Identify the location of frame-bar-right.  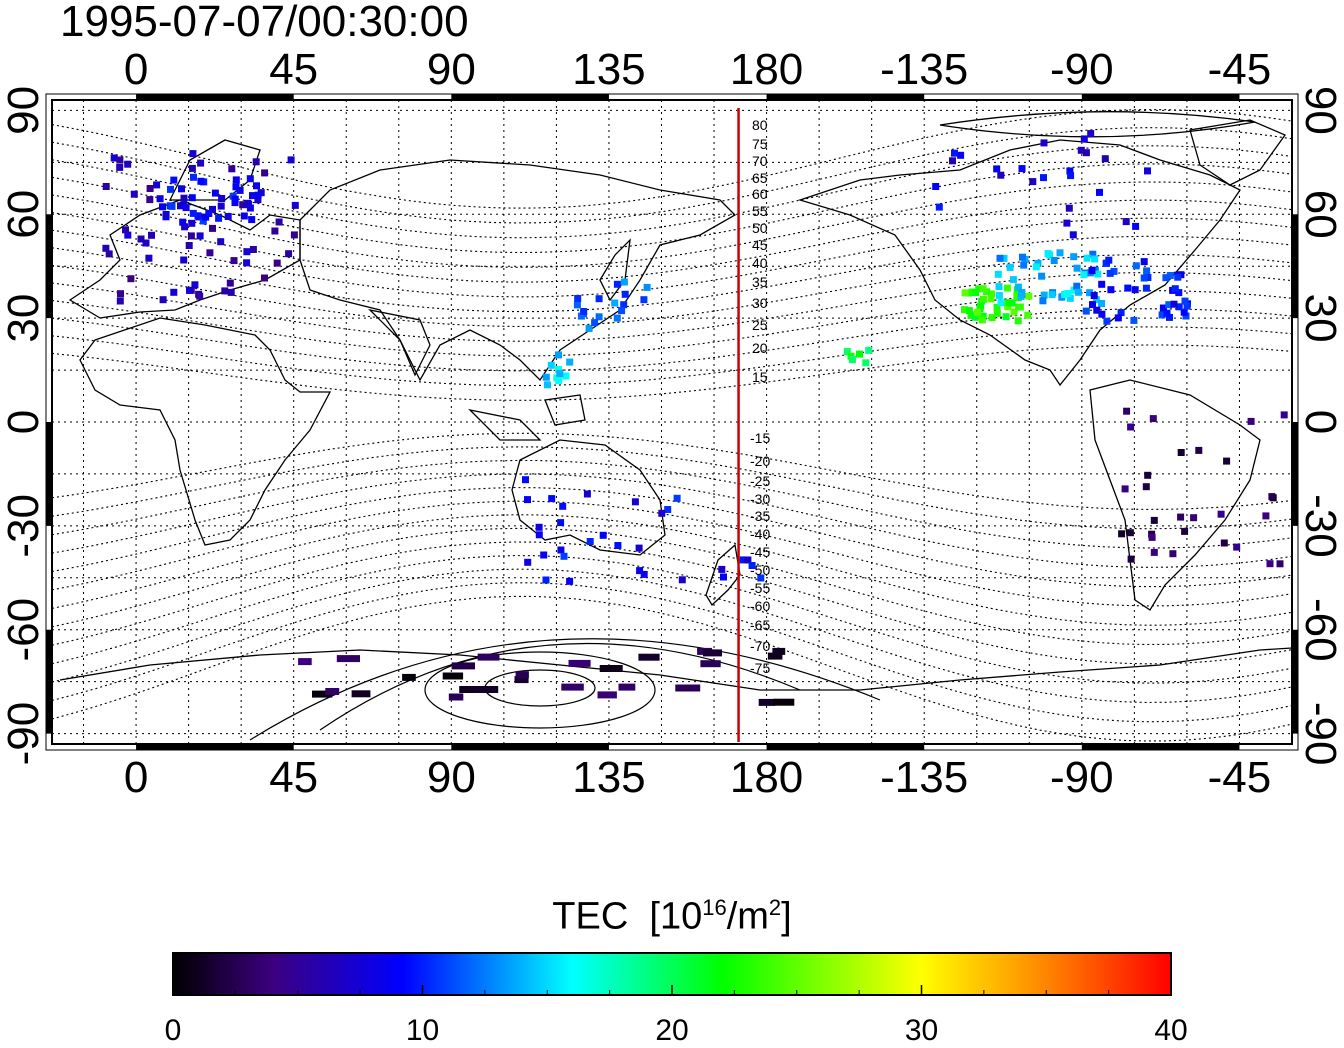
(1295, 474).